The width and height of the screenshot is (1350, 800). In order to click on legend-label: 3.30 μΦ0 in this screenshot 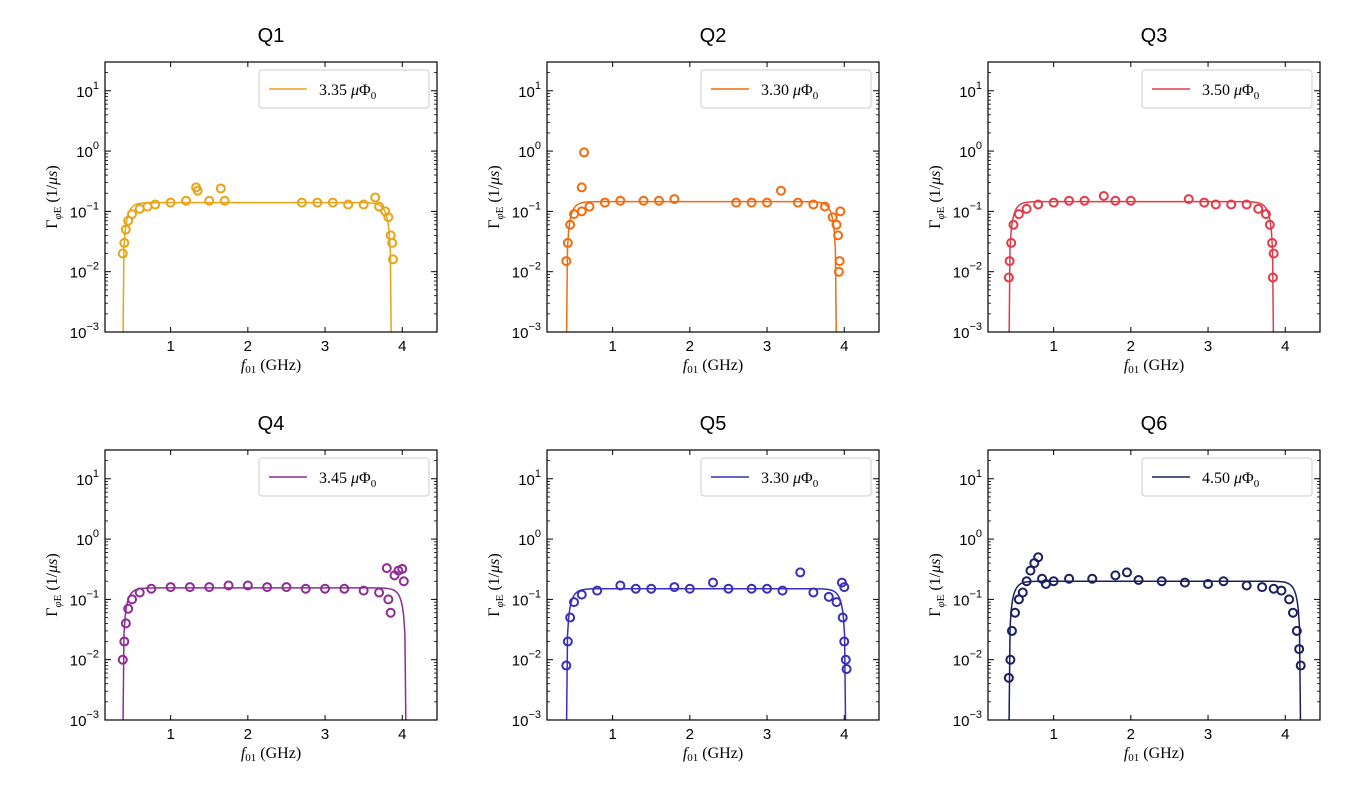, I will do `click(790, 92)`.